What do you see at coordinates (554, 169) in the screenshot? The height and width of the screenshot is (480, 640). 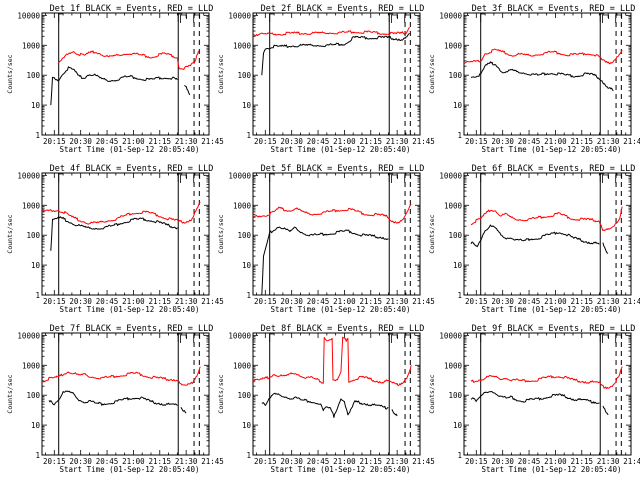 I see `chart-title: Det 6f BLACK = Events, RED = LLD` at bounding box center [554, 169].